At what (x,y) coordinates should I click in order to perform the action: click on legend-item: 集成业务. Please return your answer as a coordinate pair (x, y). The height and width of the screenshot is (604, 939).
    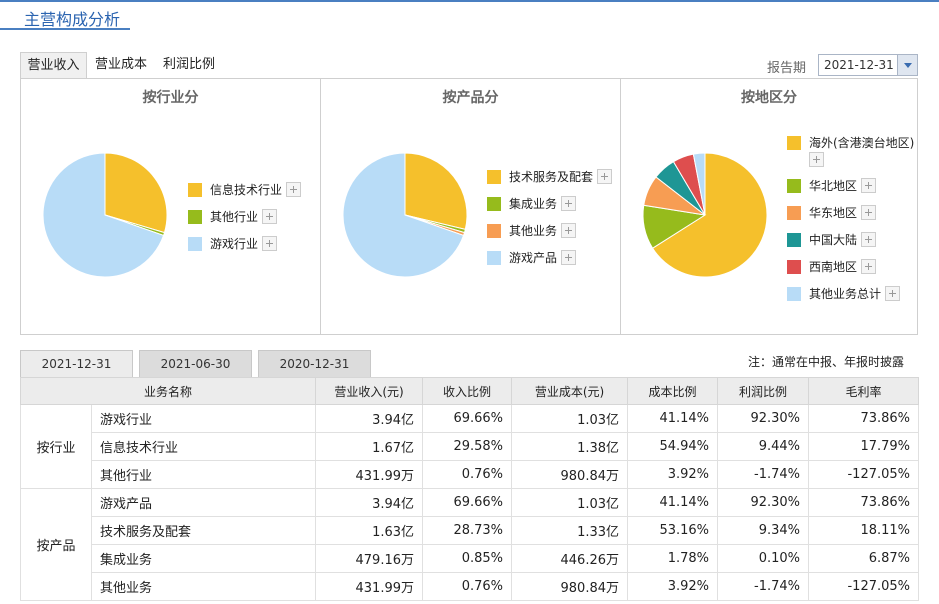
    Looking at the image, I should click on (532, 204).